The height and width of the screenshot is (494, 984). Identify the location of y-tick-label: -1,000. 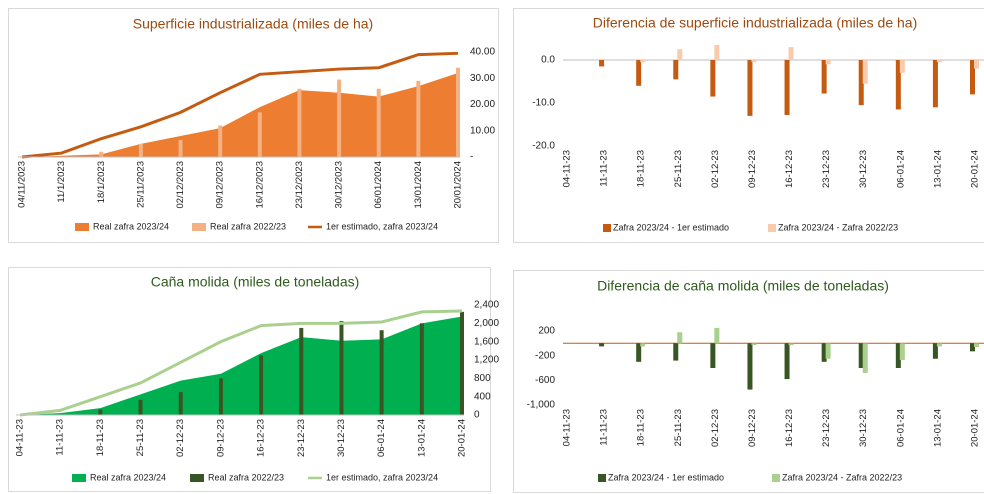
(541, 405).